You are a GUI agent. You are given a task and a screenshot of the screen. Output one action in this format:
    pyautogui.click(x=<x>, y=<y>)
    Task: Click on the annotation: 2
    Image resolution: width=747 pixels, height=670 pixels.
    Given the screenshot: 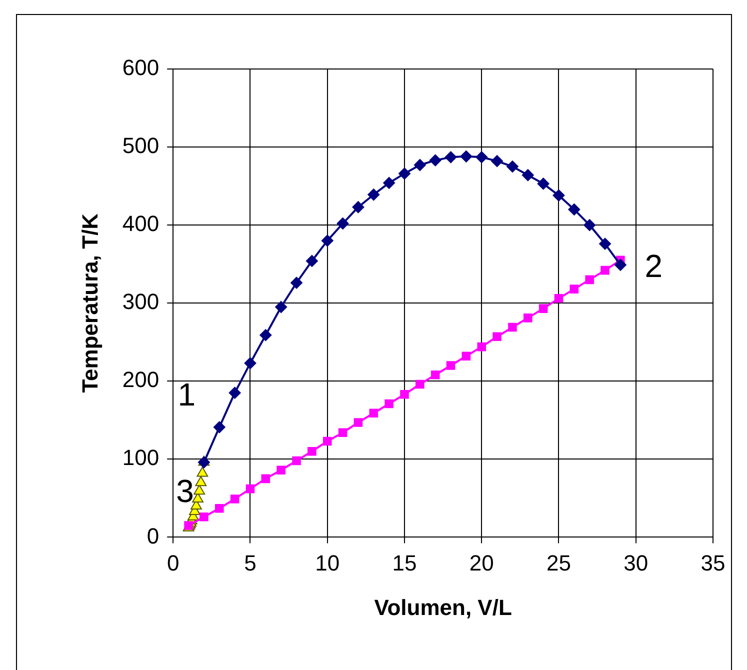 What is the action you would take?
    pyautogui.click(x=653, y=266)
    